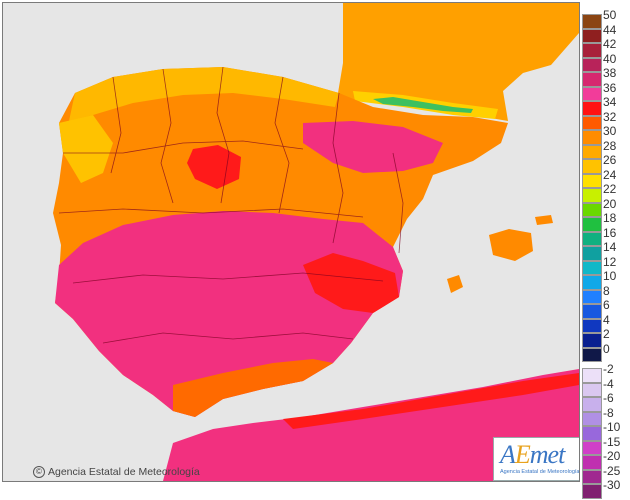  What do you see at coordinates (610, 174) in the screenshot?
I see `legend-label-24: 24` at bounding box center [610, 174].